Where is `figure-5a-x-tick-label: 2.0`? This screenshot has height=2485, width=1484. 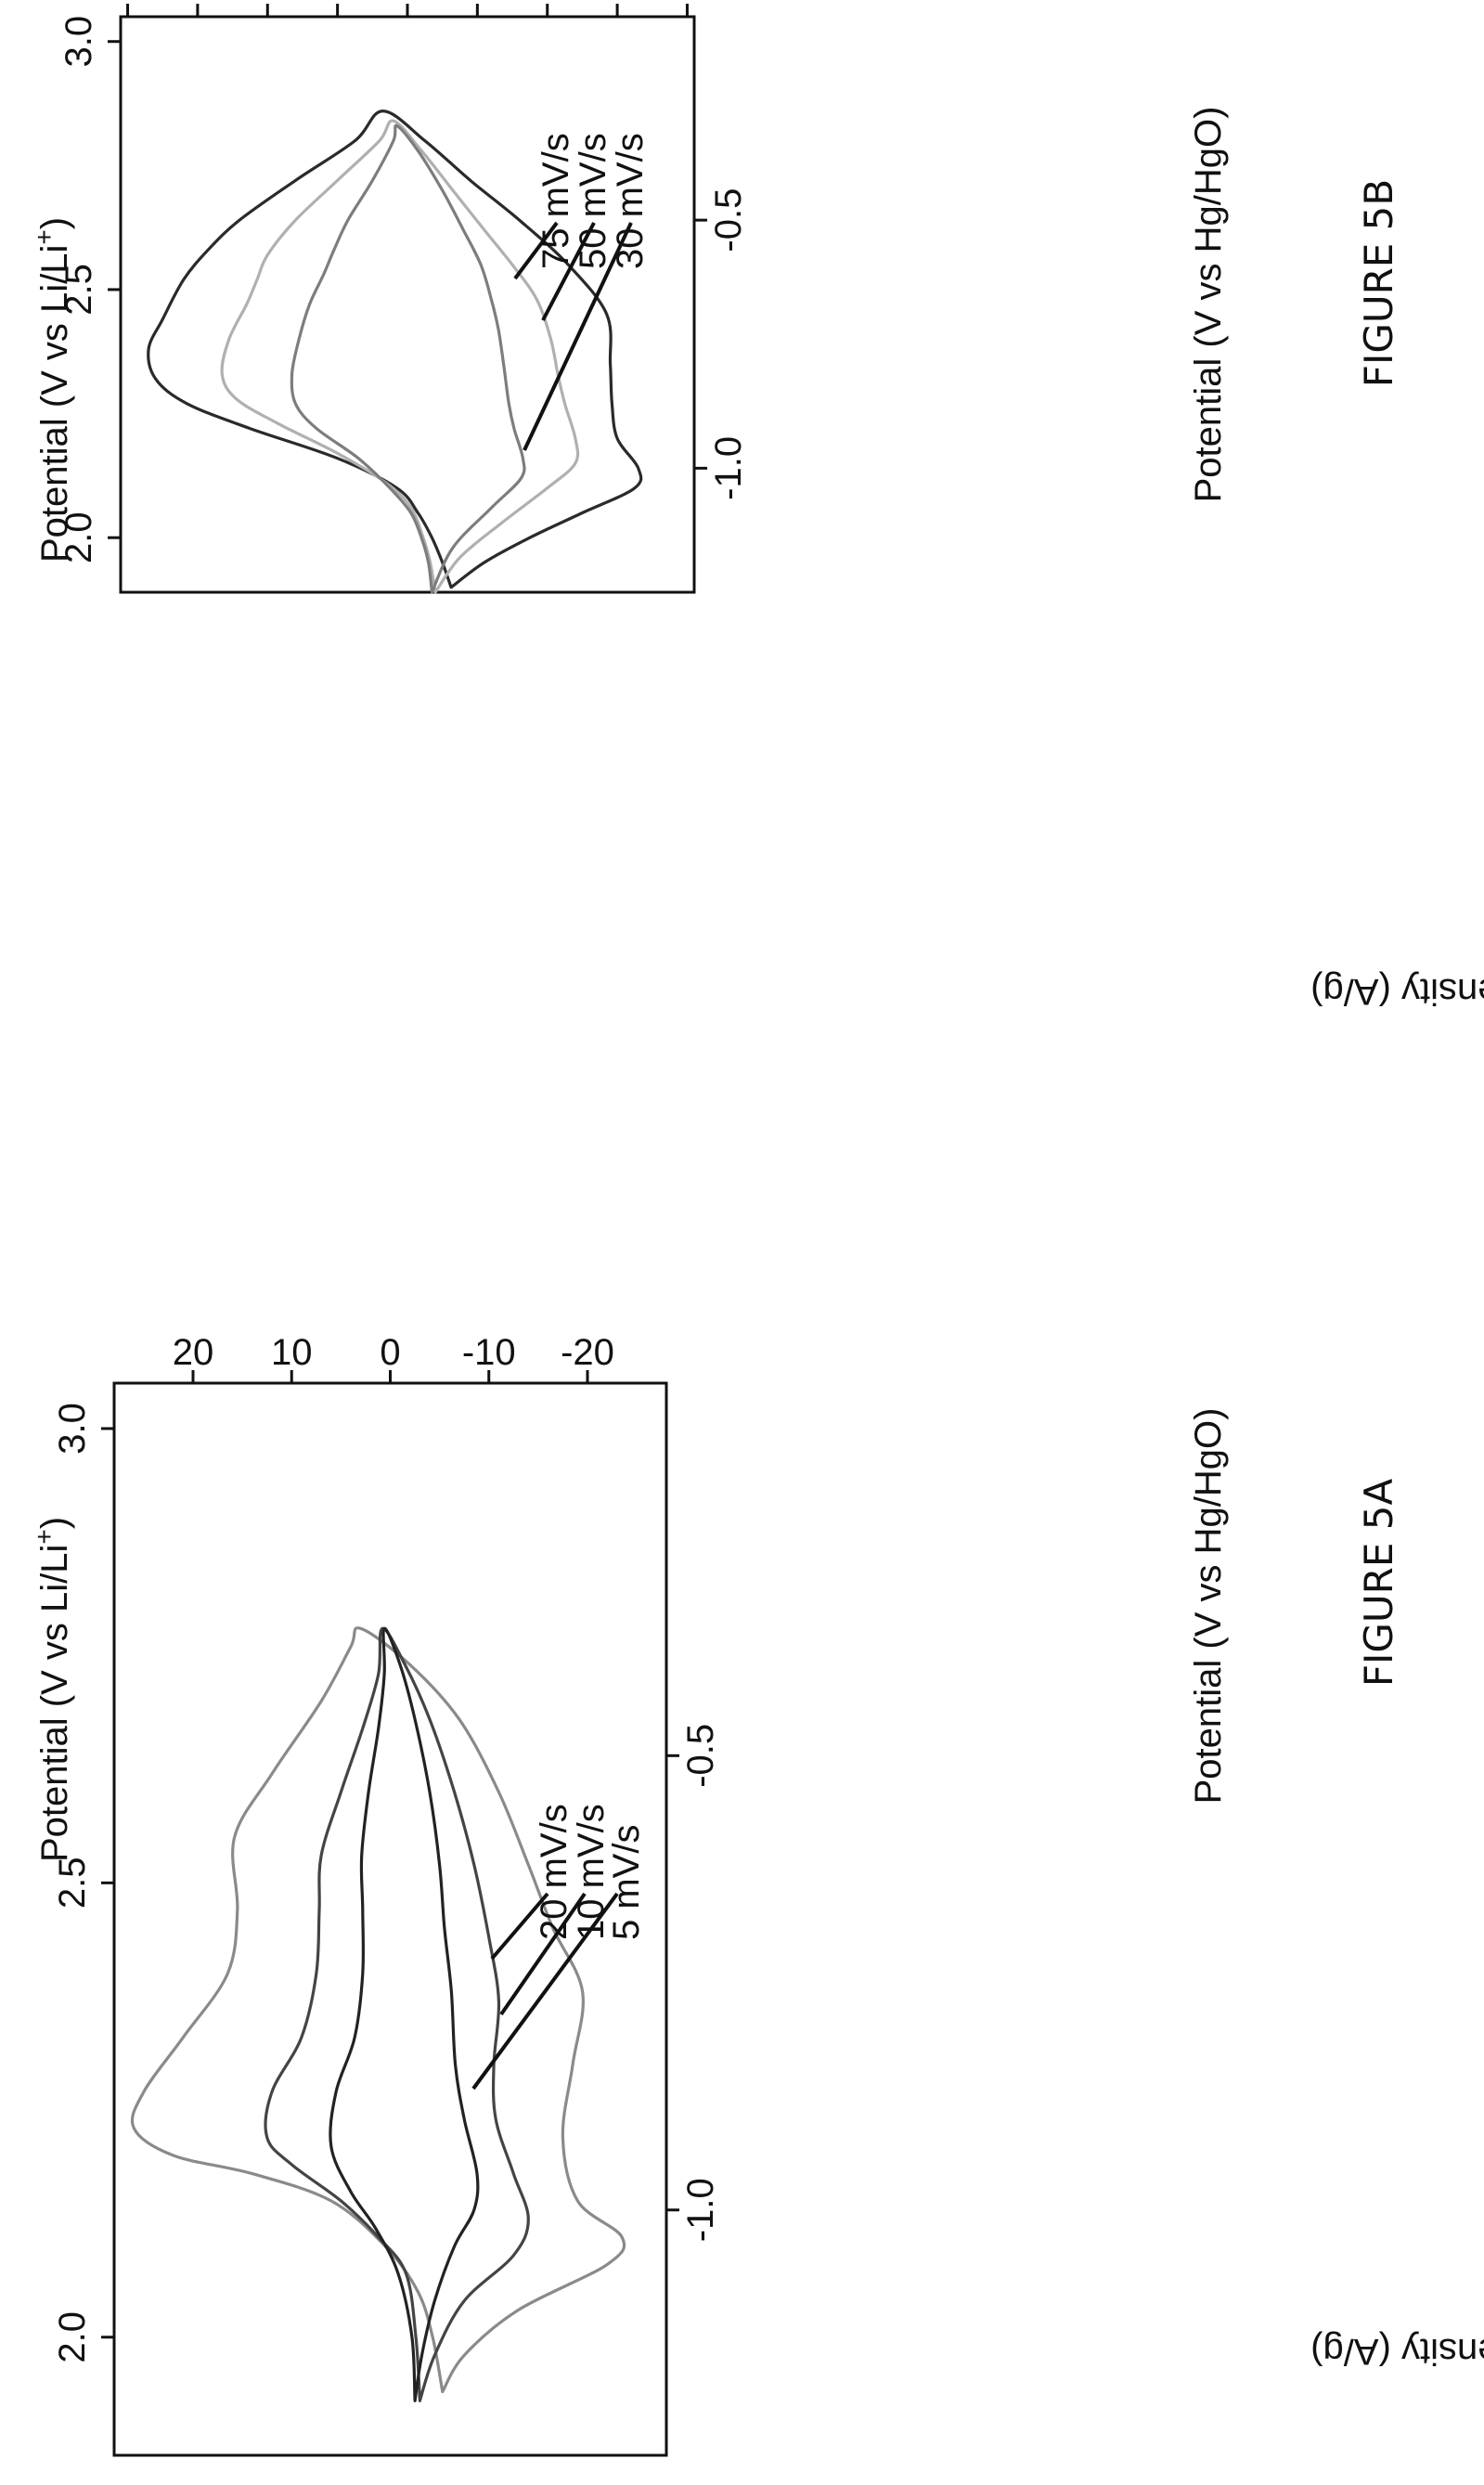
figure-5a-x-tick-label: 2.0 is located at coordinates (73, 2337).